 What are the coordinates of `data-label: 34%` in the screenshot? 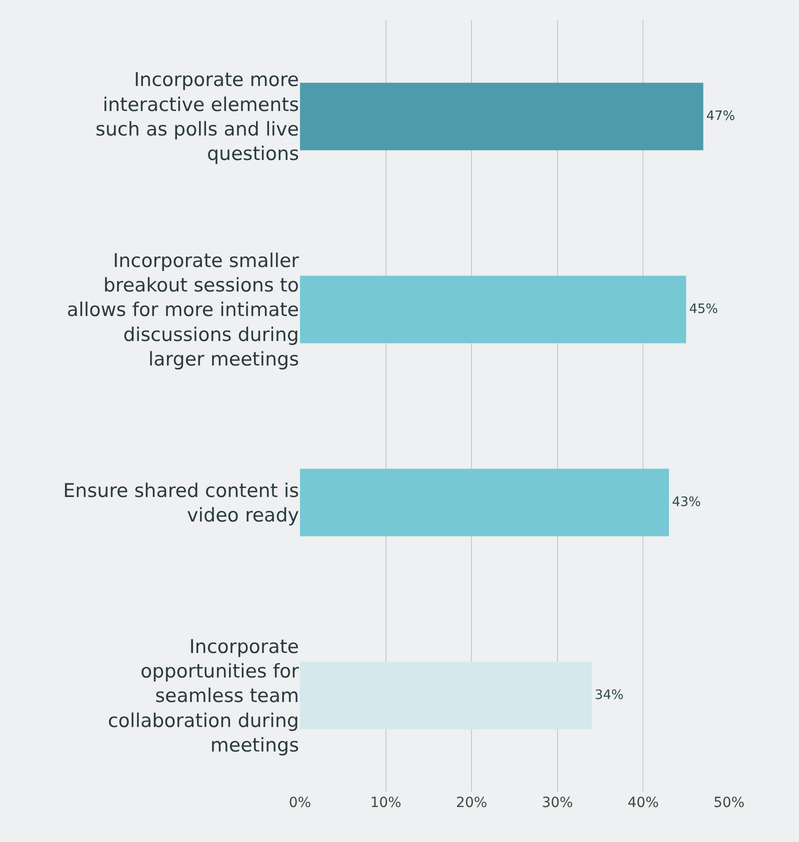 It's located at (609, 696).